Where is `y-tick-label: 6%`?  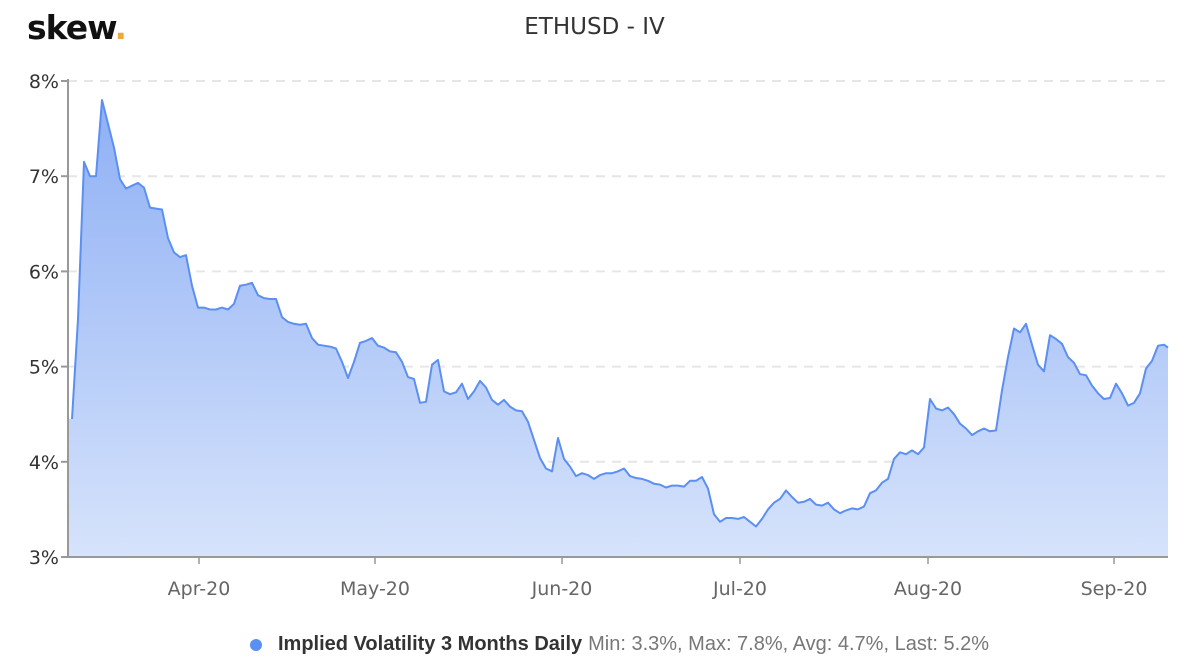 y-tick-label: 6% is located at coordinates (44, 272).